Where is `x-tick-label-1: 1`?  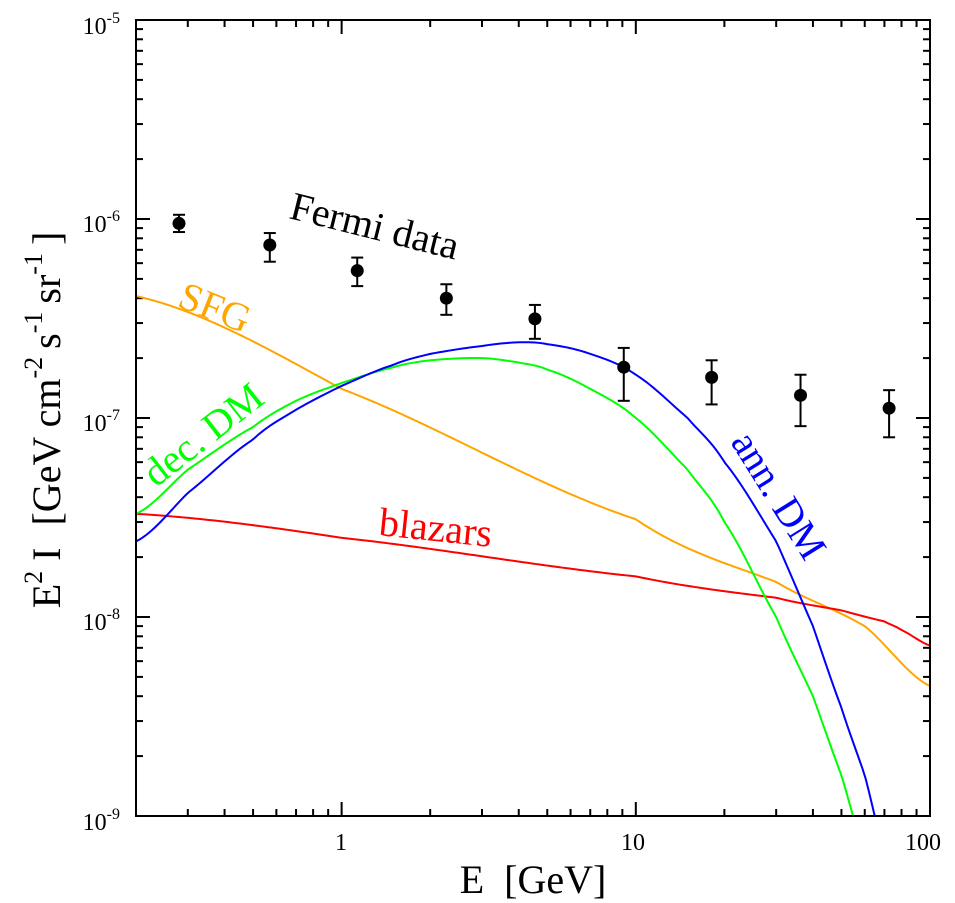 x-tick-label-1: 1 is located at coordinates (341, 843).